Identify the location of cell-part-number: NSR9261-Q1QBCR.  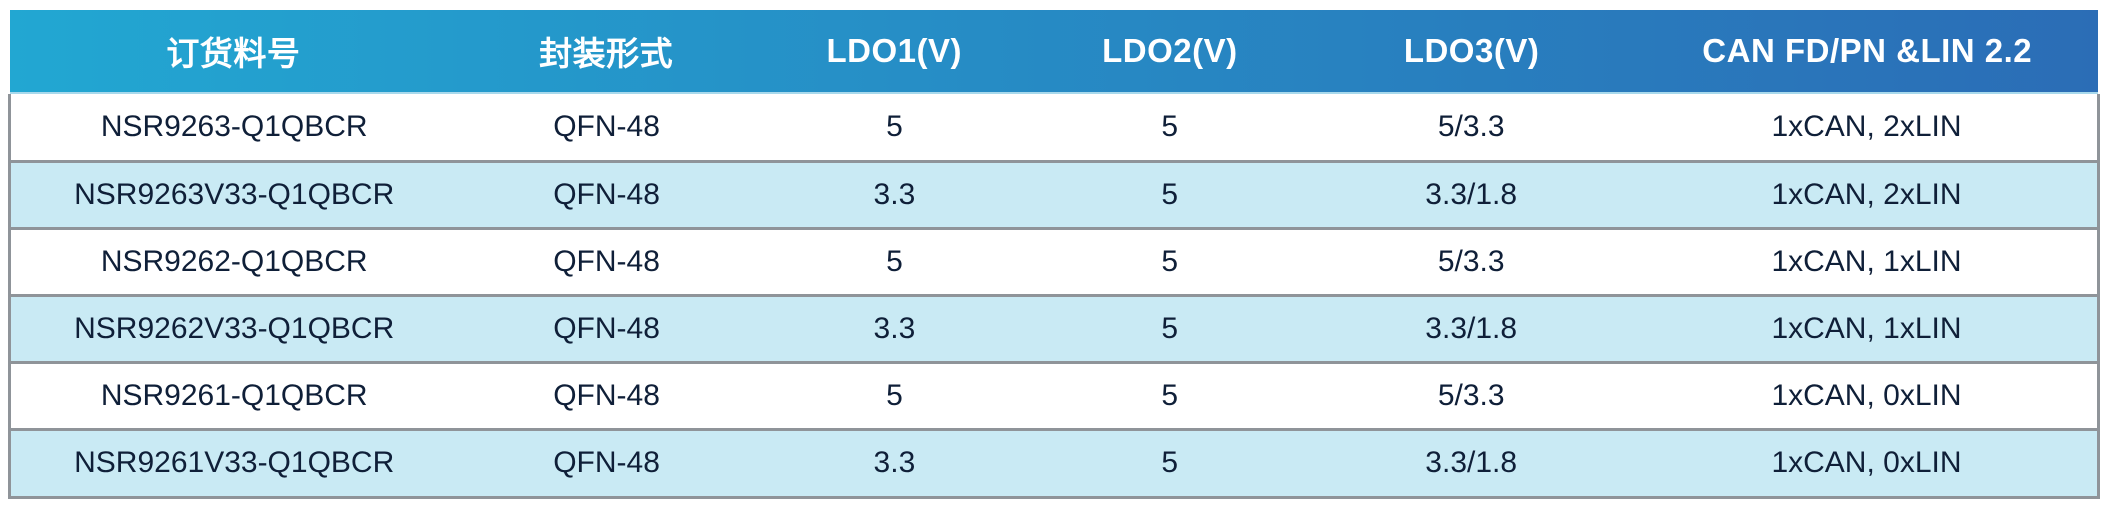
(234, 395).